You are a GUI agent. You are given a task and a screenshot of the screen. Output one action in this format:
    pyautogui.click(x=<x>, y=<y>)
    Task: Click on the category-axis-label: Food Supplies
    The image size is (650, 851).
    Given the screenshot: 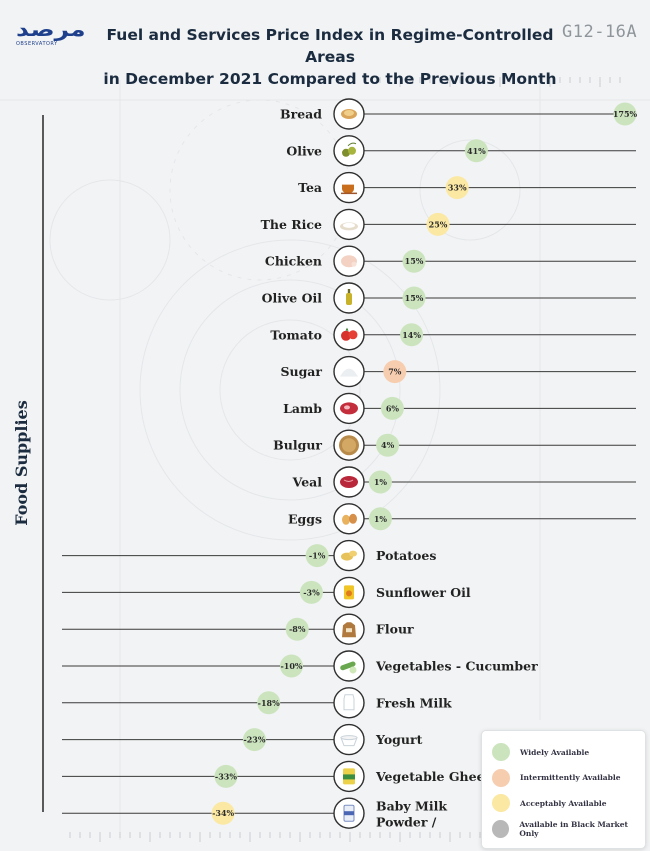 What is the action you would take?
    pyautogui.click(x=21, y=463)
    